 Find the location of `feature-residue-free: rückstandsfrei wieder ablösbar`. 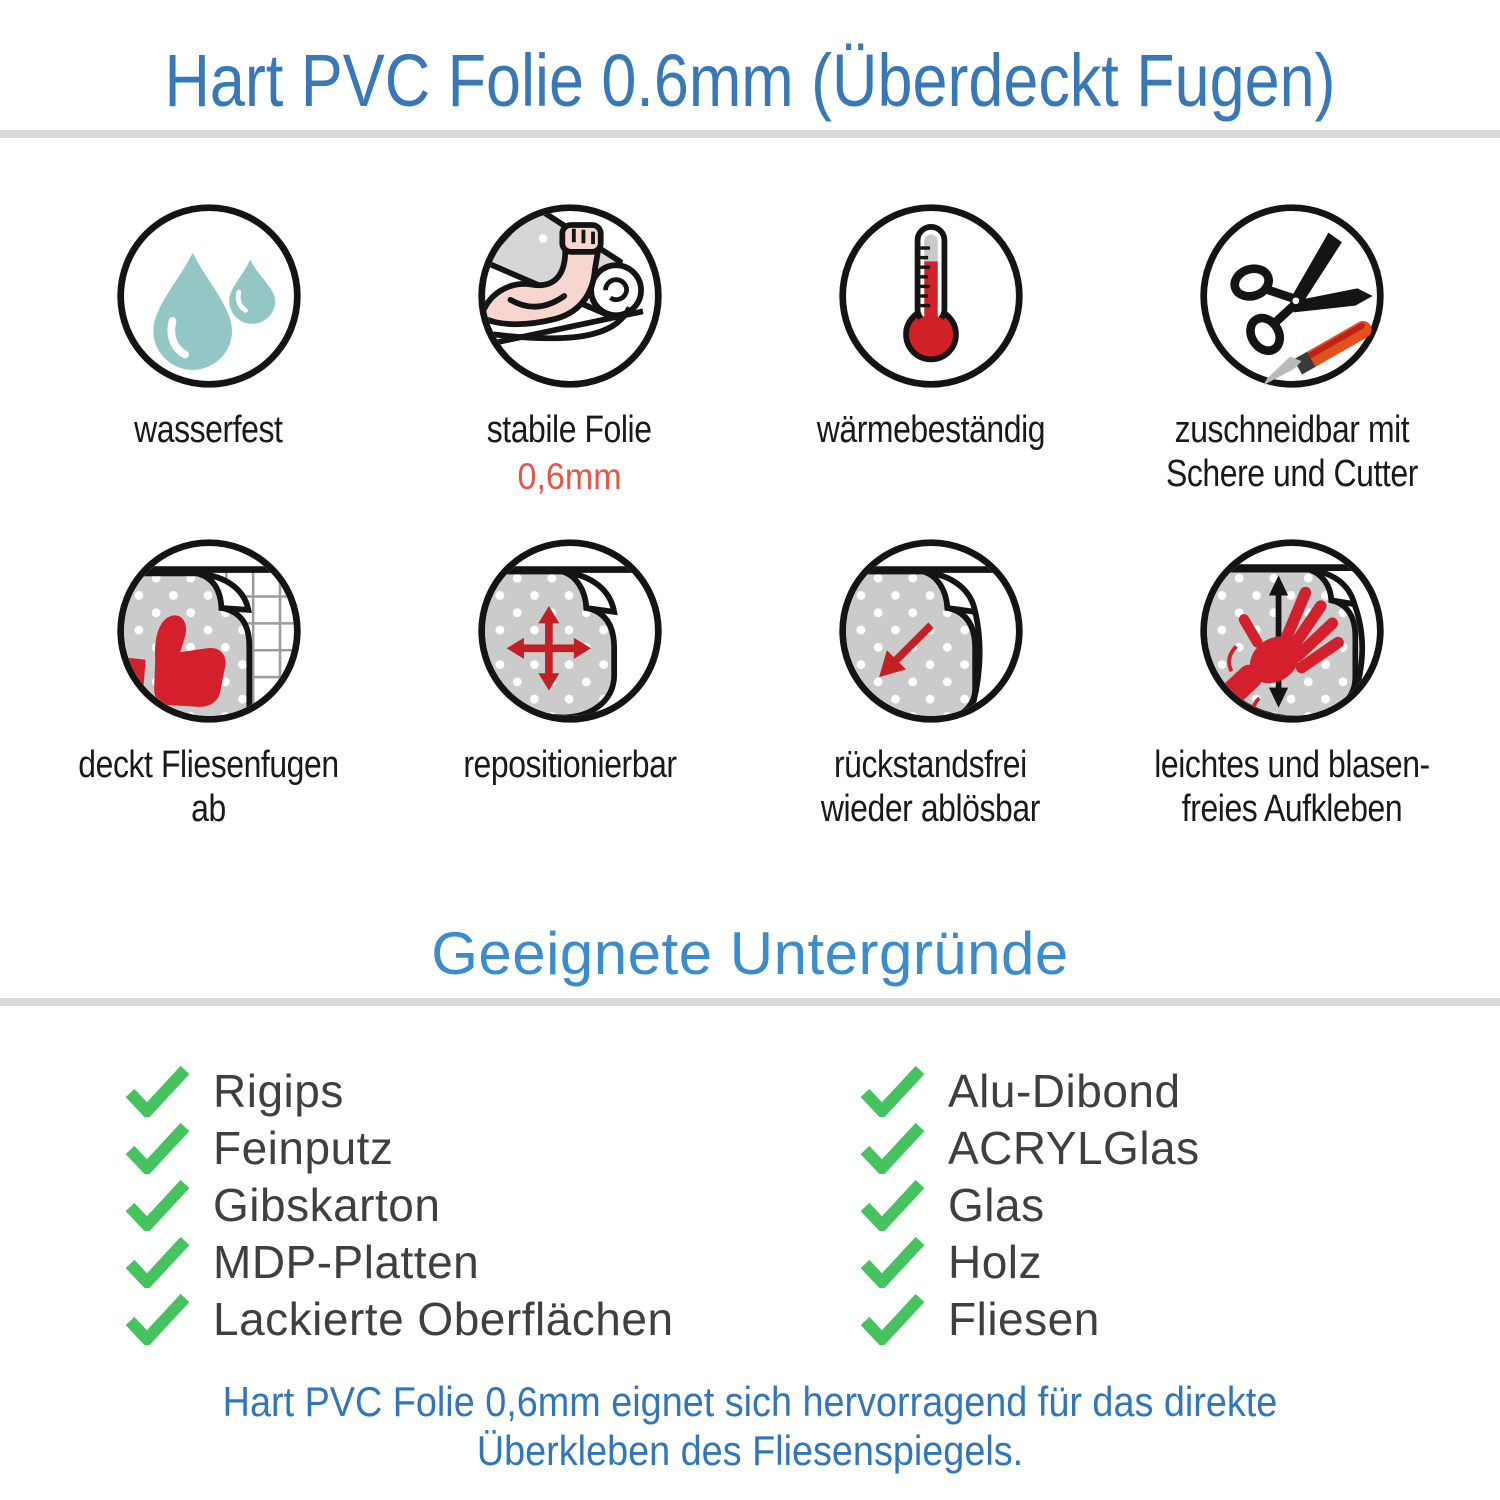

feature-residue-free: rückstandsfrei wieder ablösbar is located at coordinates (930, 702).